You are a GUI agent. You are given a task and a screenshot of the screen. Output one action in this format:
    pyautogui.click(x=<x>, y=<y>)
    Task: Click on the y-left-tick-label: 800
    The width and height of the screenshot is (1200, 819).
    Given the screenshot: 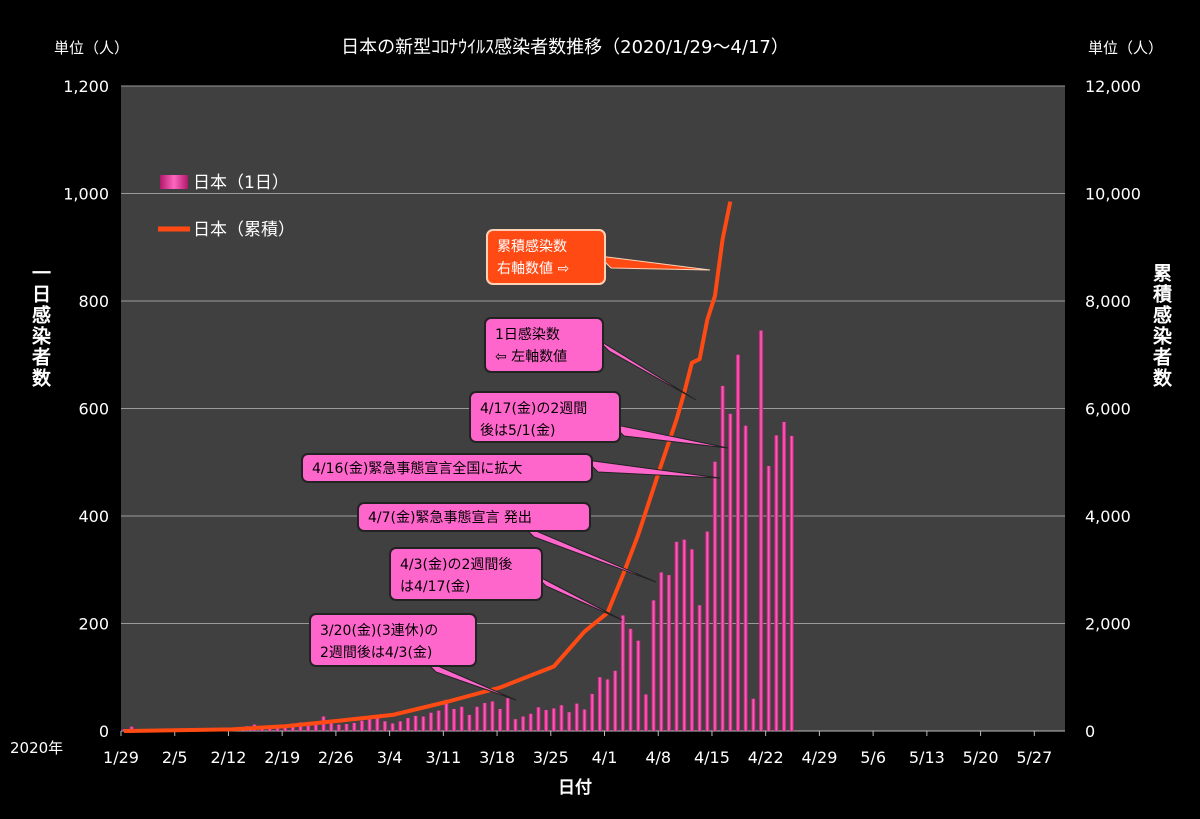 What is the action you would take?
    pyautogui.click(x=93, y=301)
    